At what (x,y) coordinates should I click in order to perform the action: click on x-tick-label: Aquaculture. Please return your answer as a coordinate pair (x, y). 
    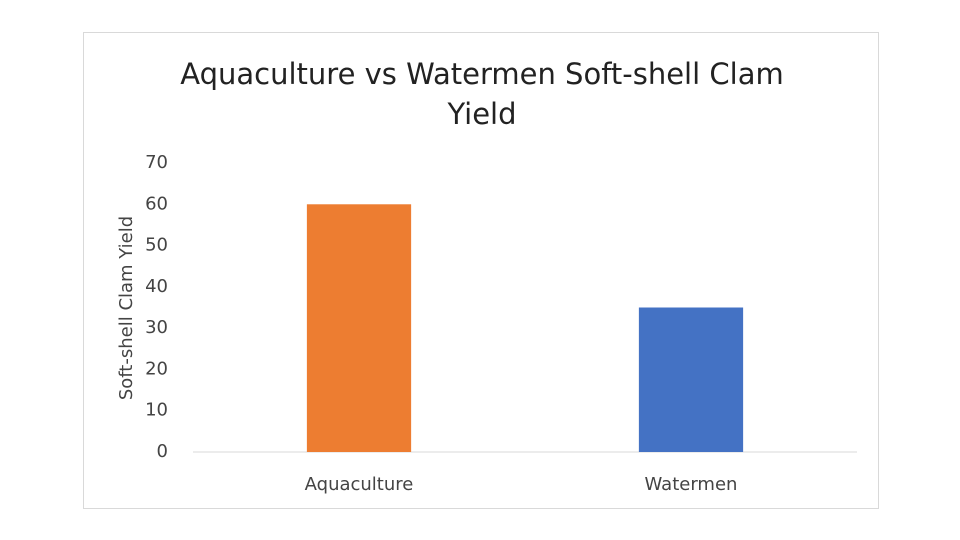
    Looking at the image, I should click on (359, 484).